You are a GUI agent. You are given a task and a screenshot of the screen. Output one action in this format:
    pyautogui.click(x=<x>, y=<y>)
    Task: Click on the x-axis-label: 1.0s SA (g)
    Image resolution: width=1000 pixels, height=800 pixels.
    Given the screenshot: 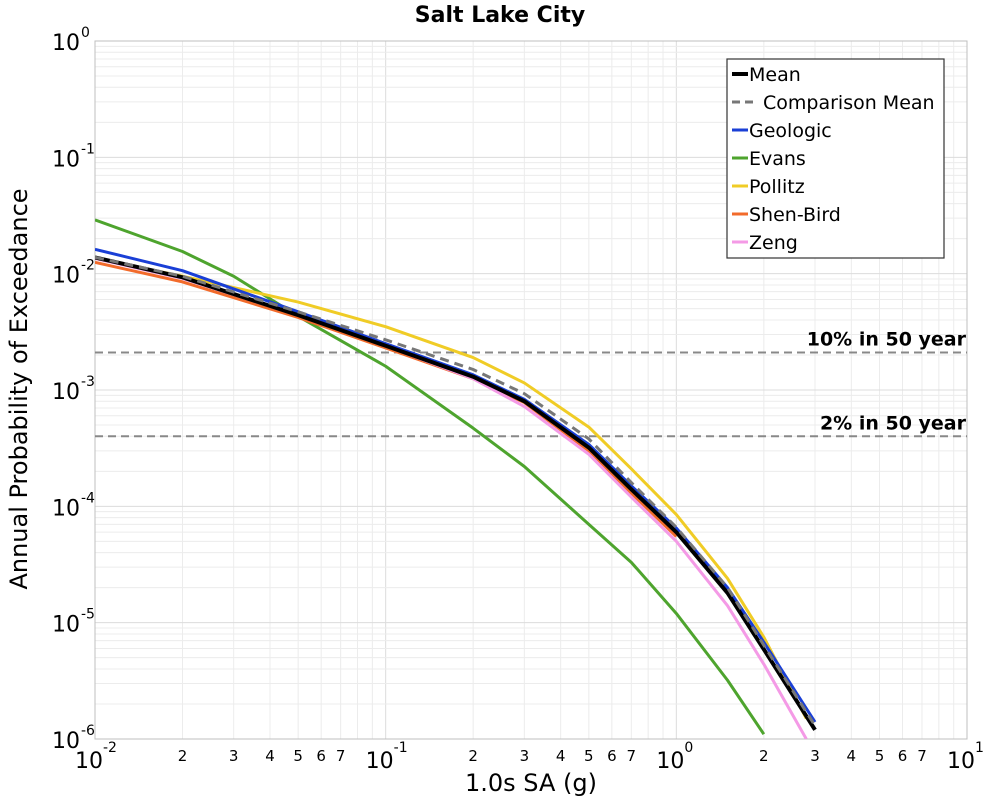 What is the action you would take?
    pyautogui.click(x=531, y=783)
    